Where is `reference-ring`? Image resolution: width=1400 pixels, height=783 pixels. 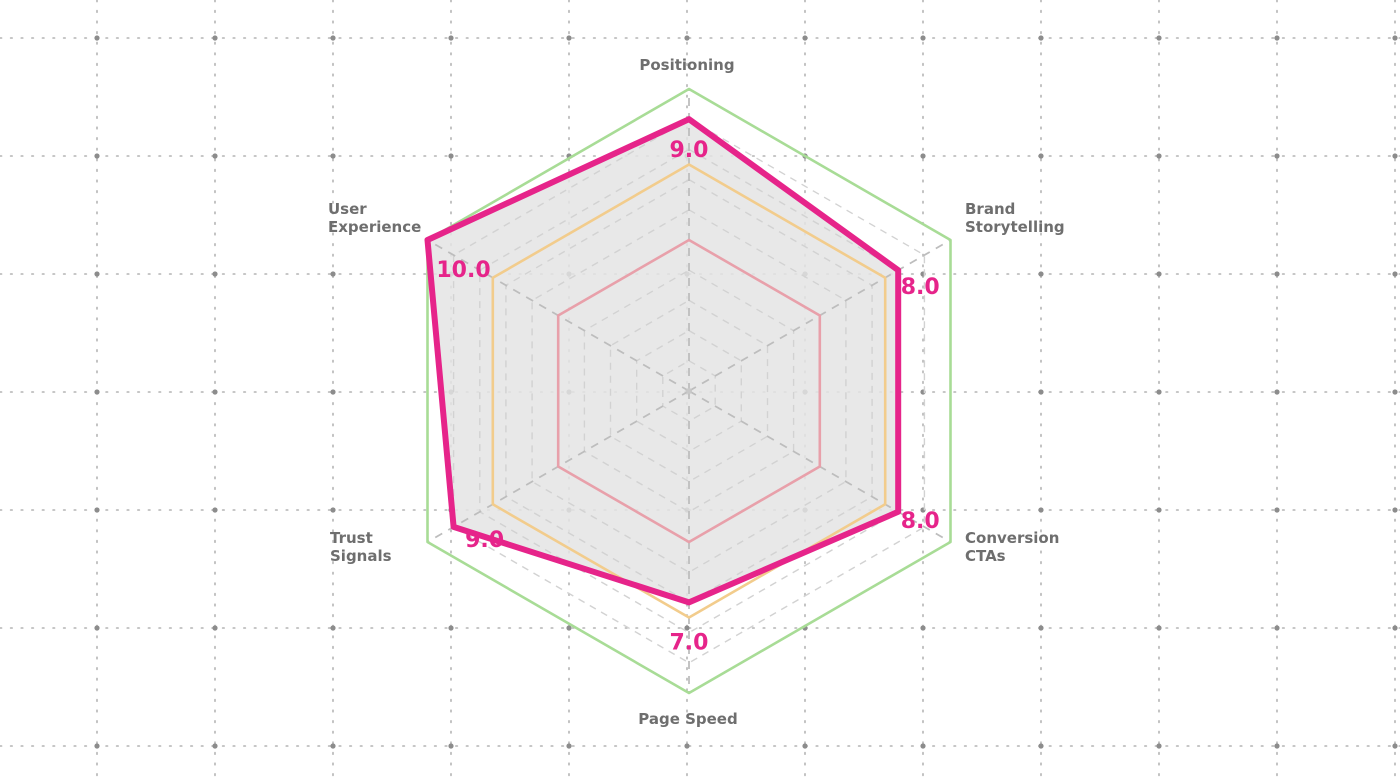
reference-ring is located at coordinates (689, 391).